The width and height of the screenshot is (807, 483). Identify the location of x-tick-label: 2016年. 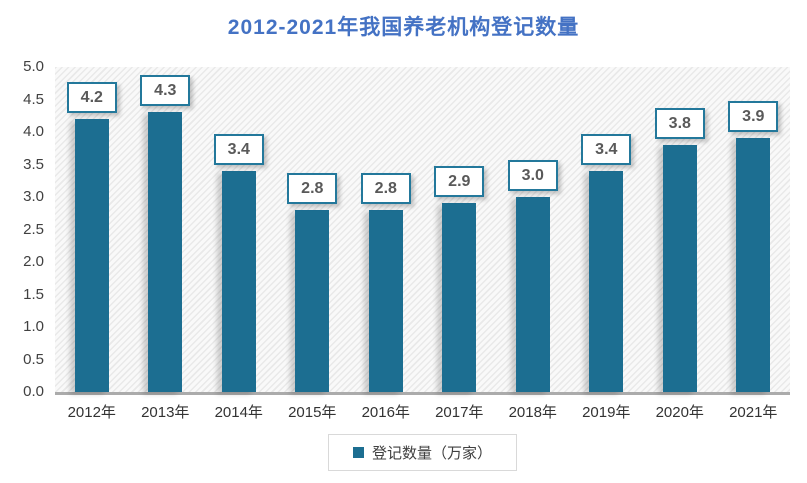
(385, 412).